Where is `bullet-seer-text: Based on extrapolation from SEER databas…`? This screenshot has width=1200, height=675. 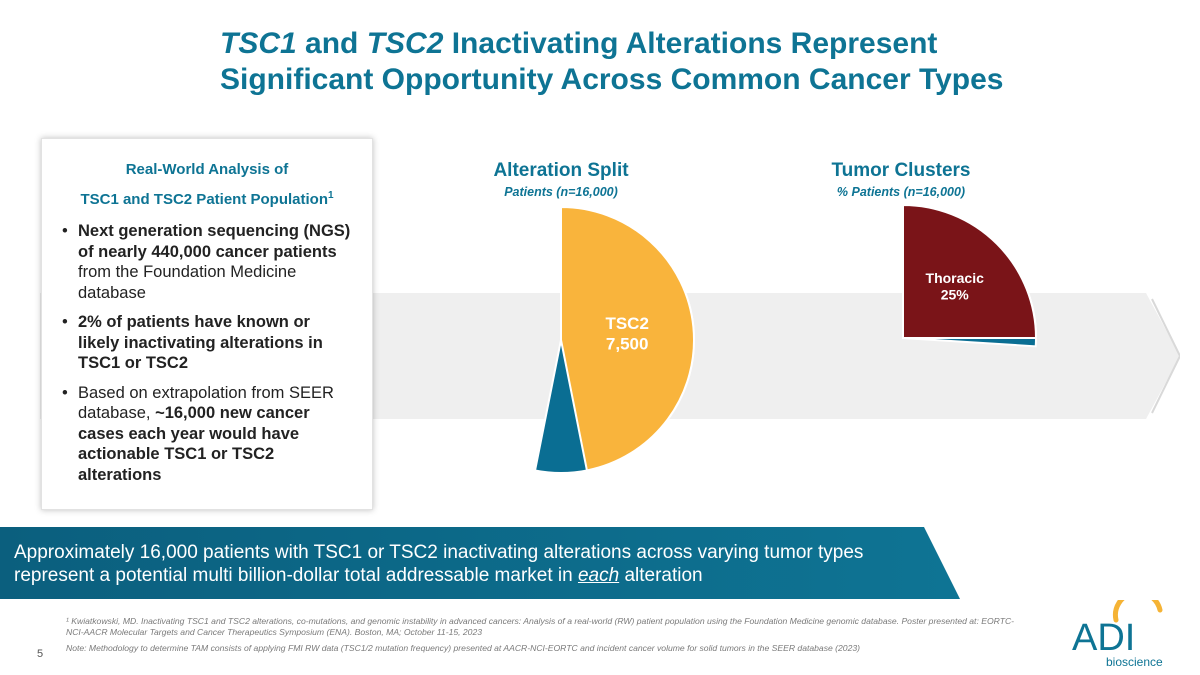
bullet-seer-text: Based on extrapolation from SEER databas… is located at coordinates (206, 403).